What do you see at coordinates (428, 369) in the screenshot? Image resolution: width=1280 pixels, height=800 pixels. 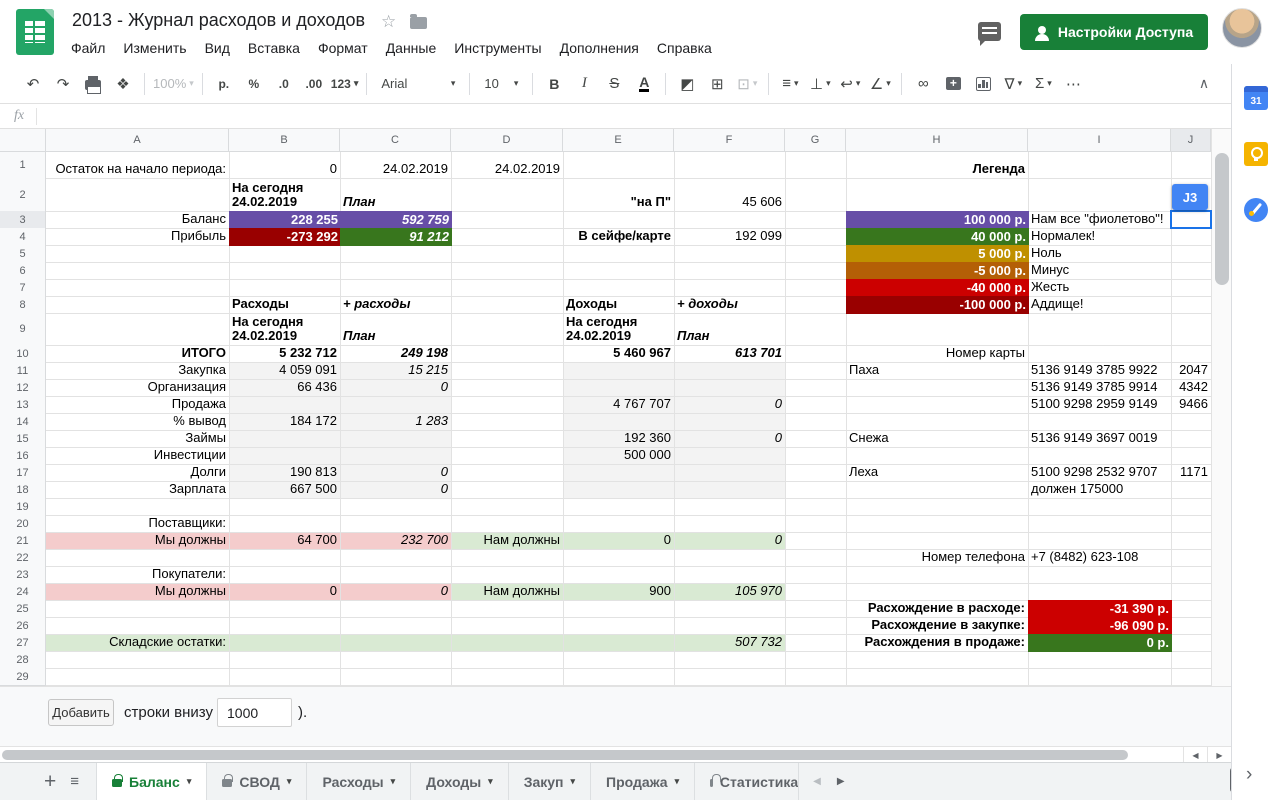 I see `cell-C11: 15 215` at bounding box center [428, 369].